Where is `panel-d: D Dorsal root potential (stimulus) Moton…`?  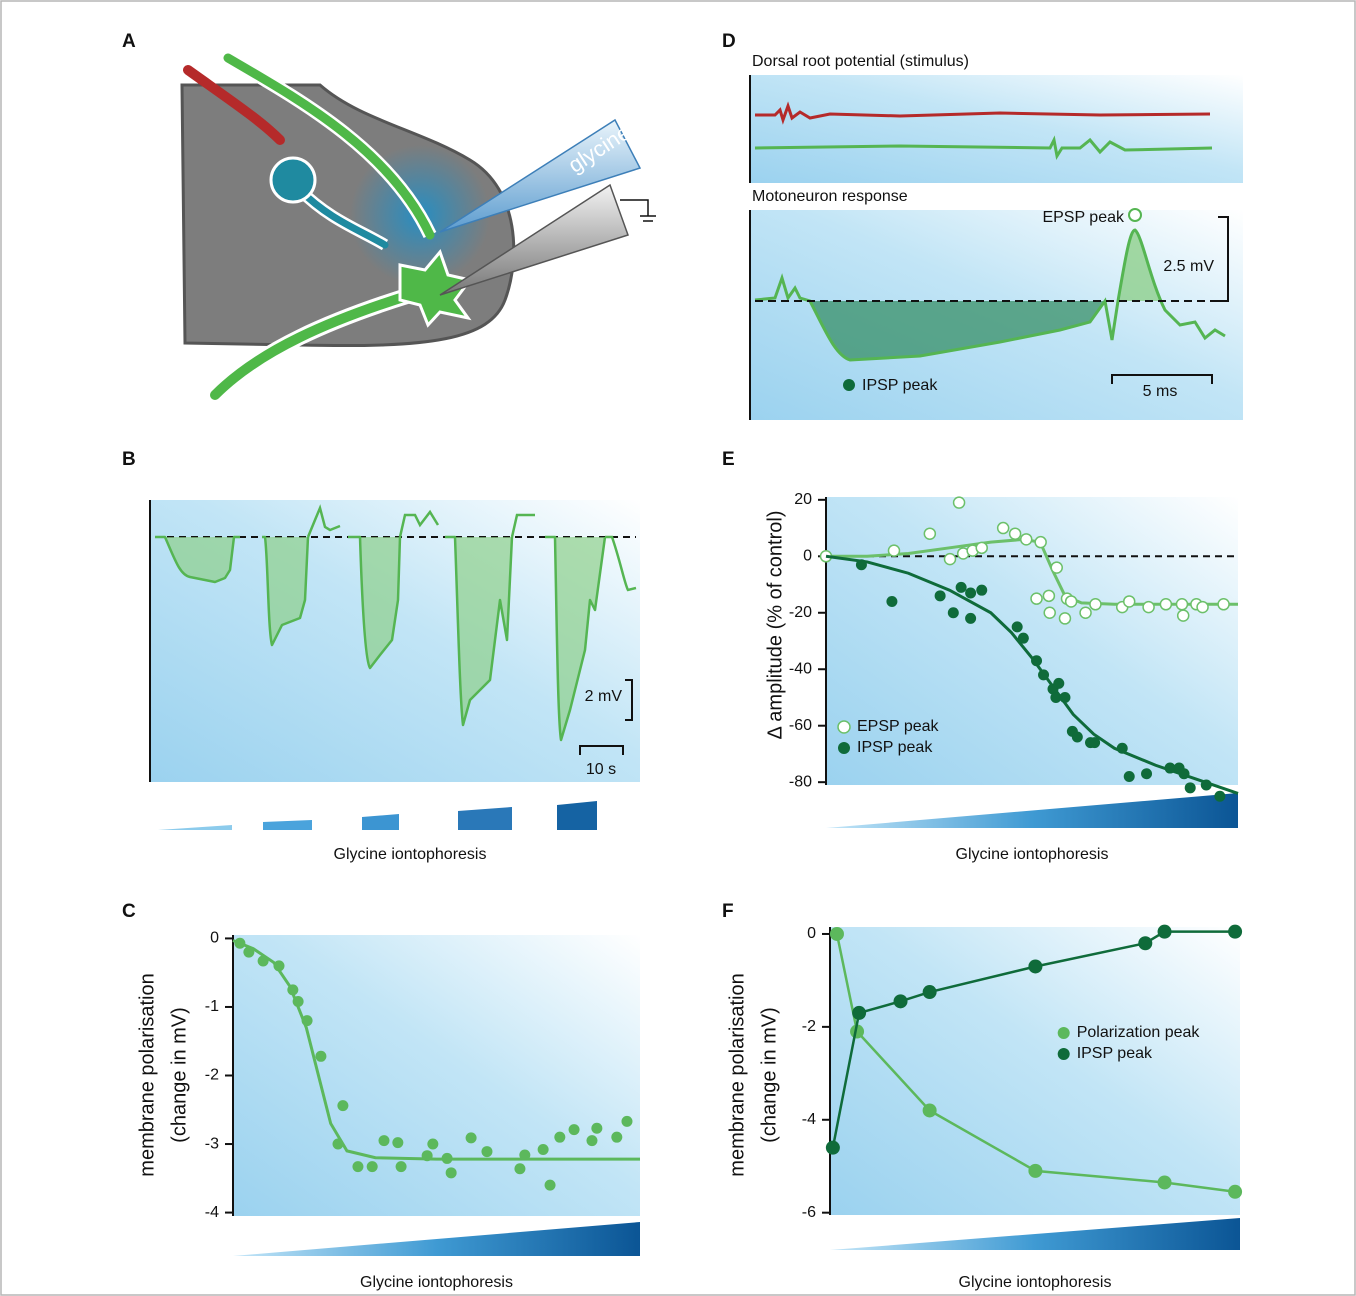 panel-d: D Dorsal root potential (stimulus) Moton… is located at coordinates (982, 225).